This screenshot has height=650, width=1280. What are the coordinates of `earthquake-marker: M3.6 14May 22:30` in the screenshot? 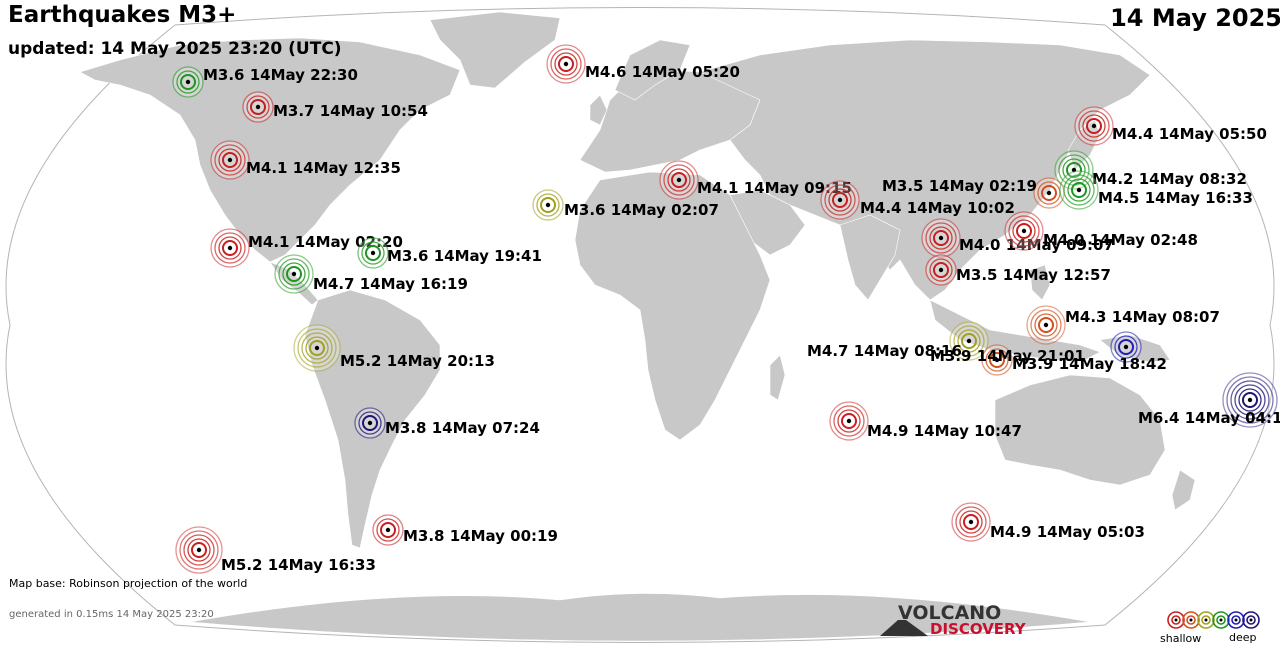 It's located at (265, 82).